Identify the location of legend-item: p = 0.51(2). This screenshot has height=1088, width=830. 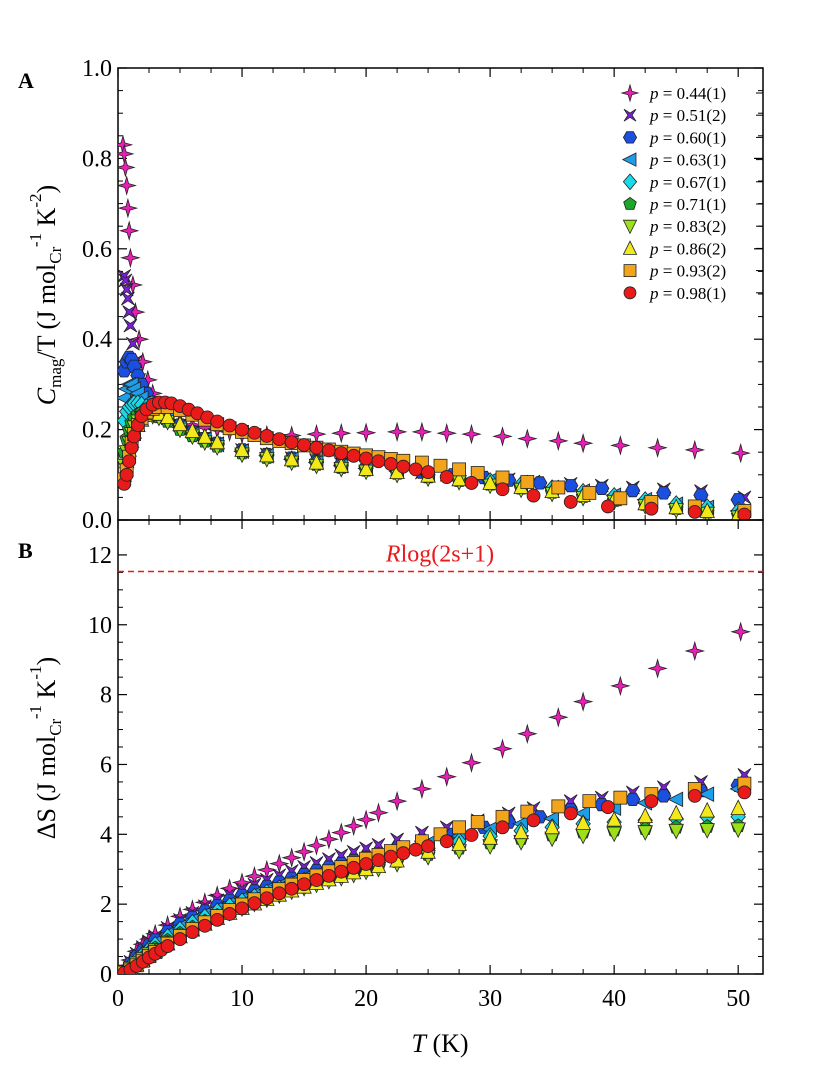
(693, 115).